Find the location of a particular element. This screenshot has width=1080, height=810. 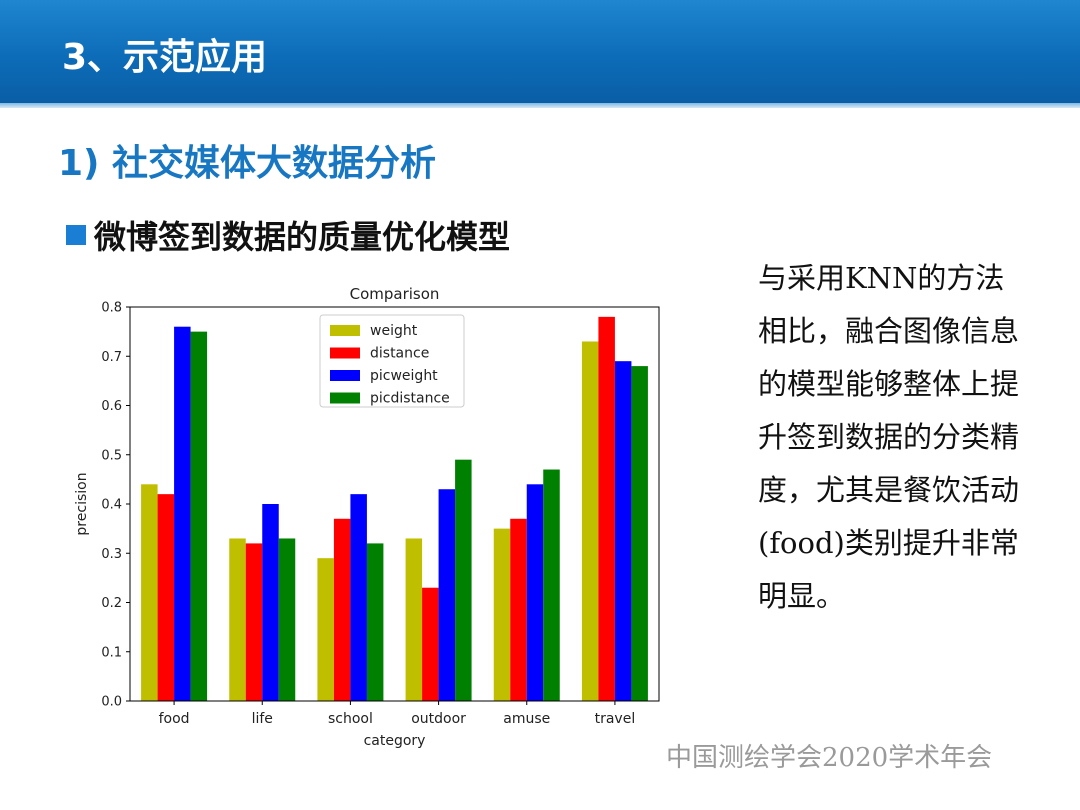

x-tick-label-amuse: amuse is located at coordinates (526, 719).